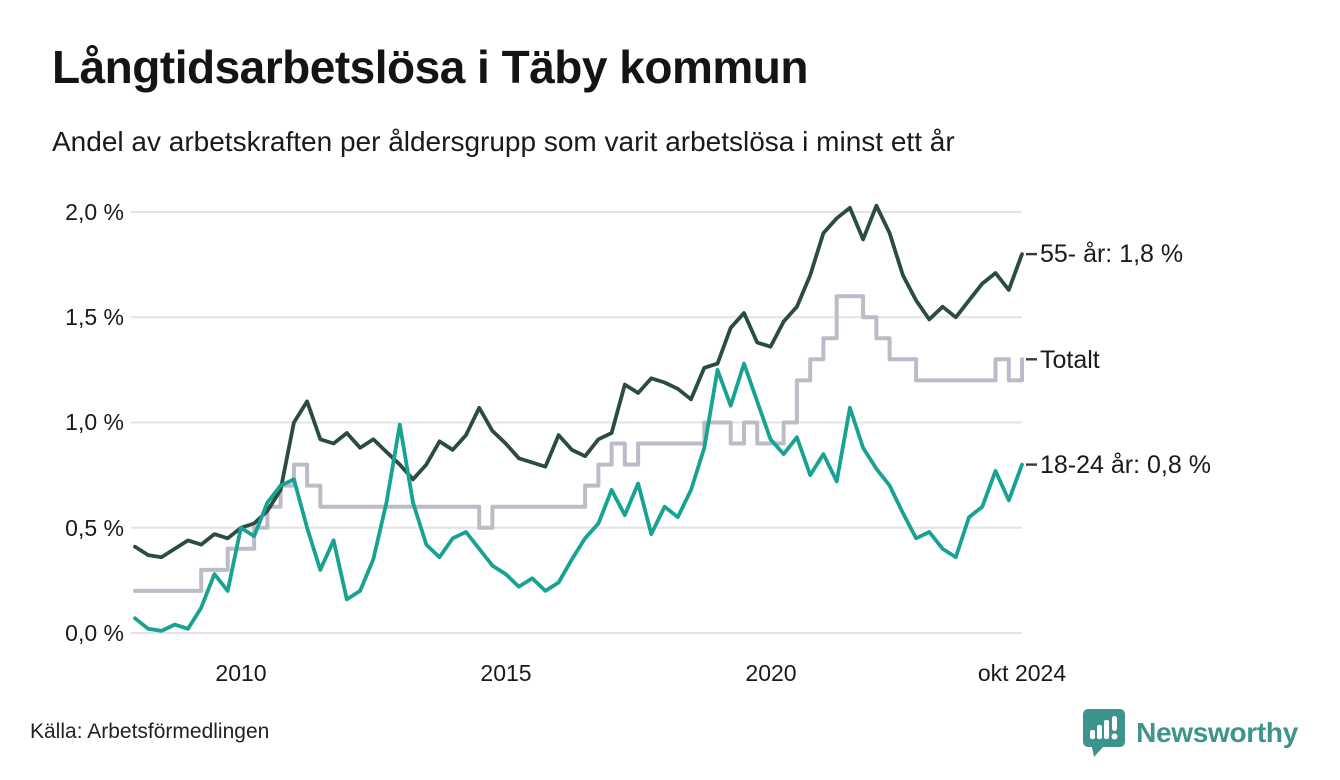 This screenshot has width=1340, height=780. I want to click on series-end-label-18-24-ar: 18-24 år: 0,8 %, so click(1125, 465).